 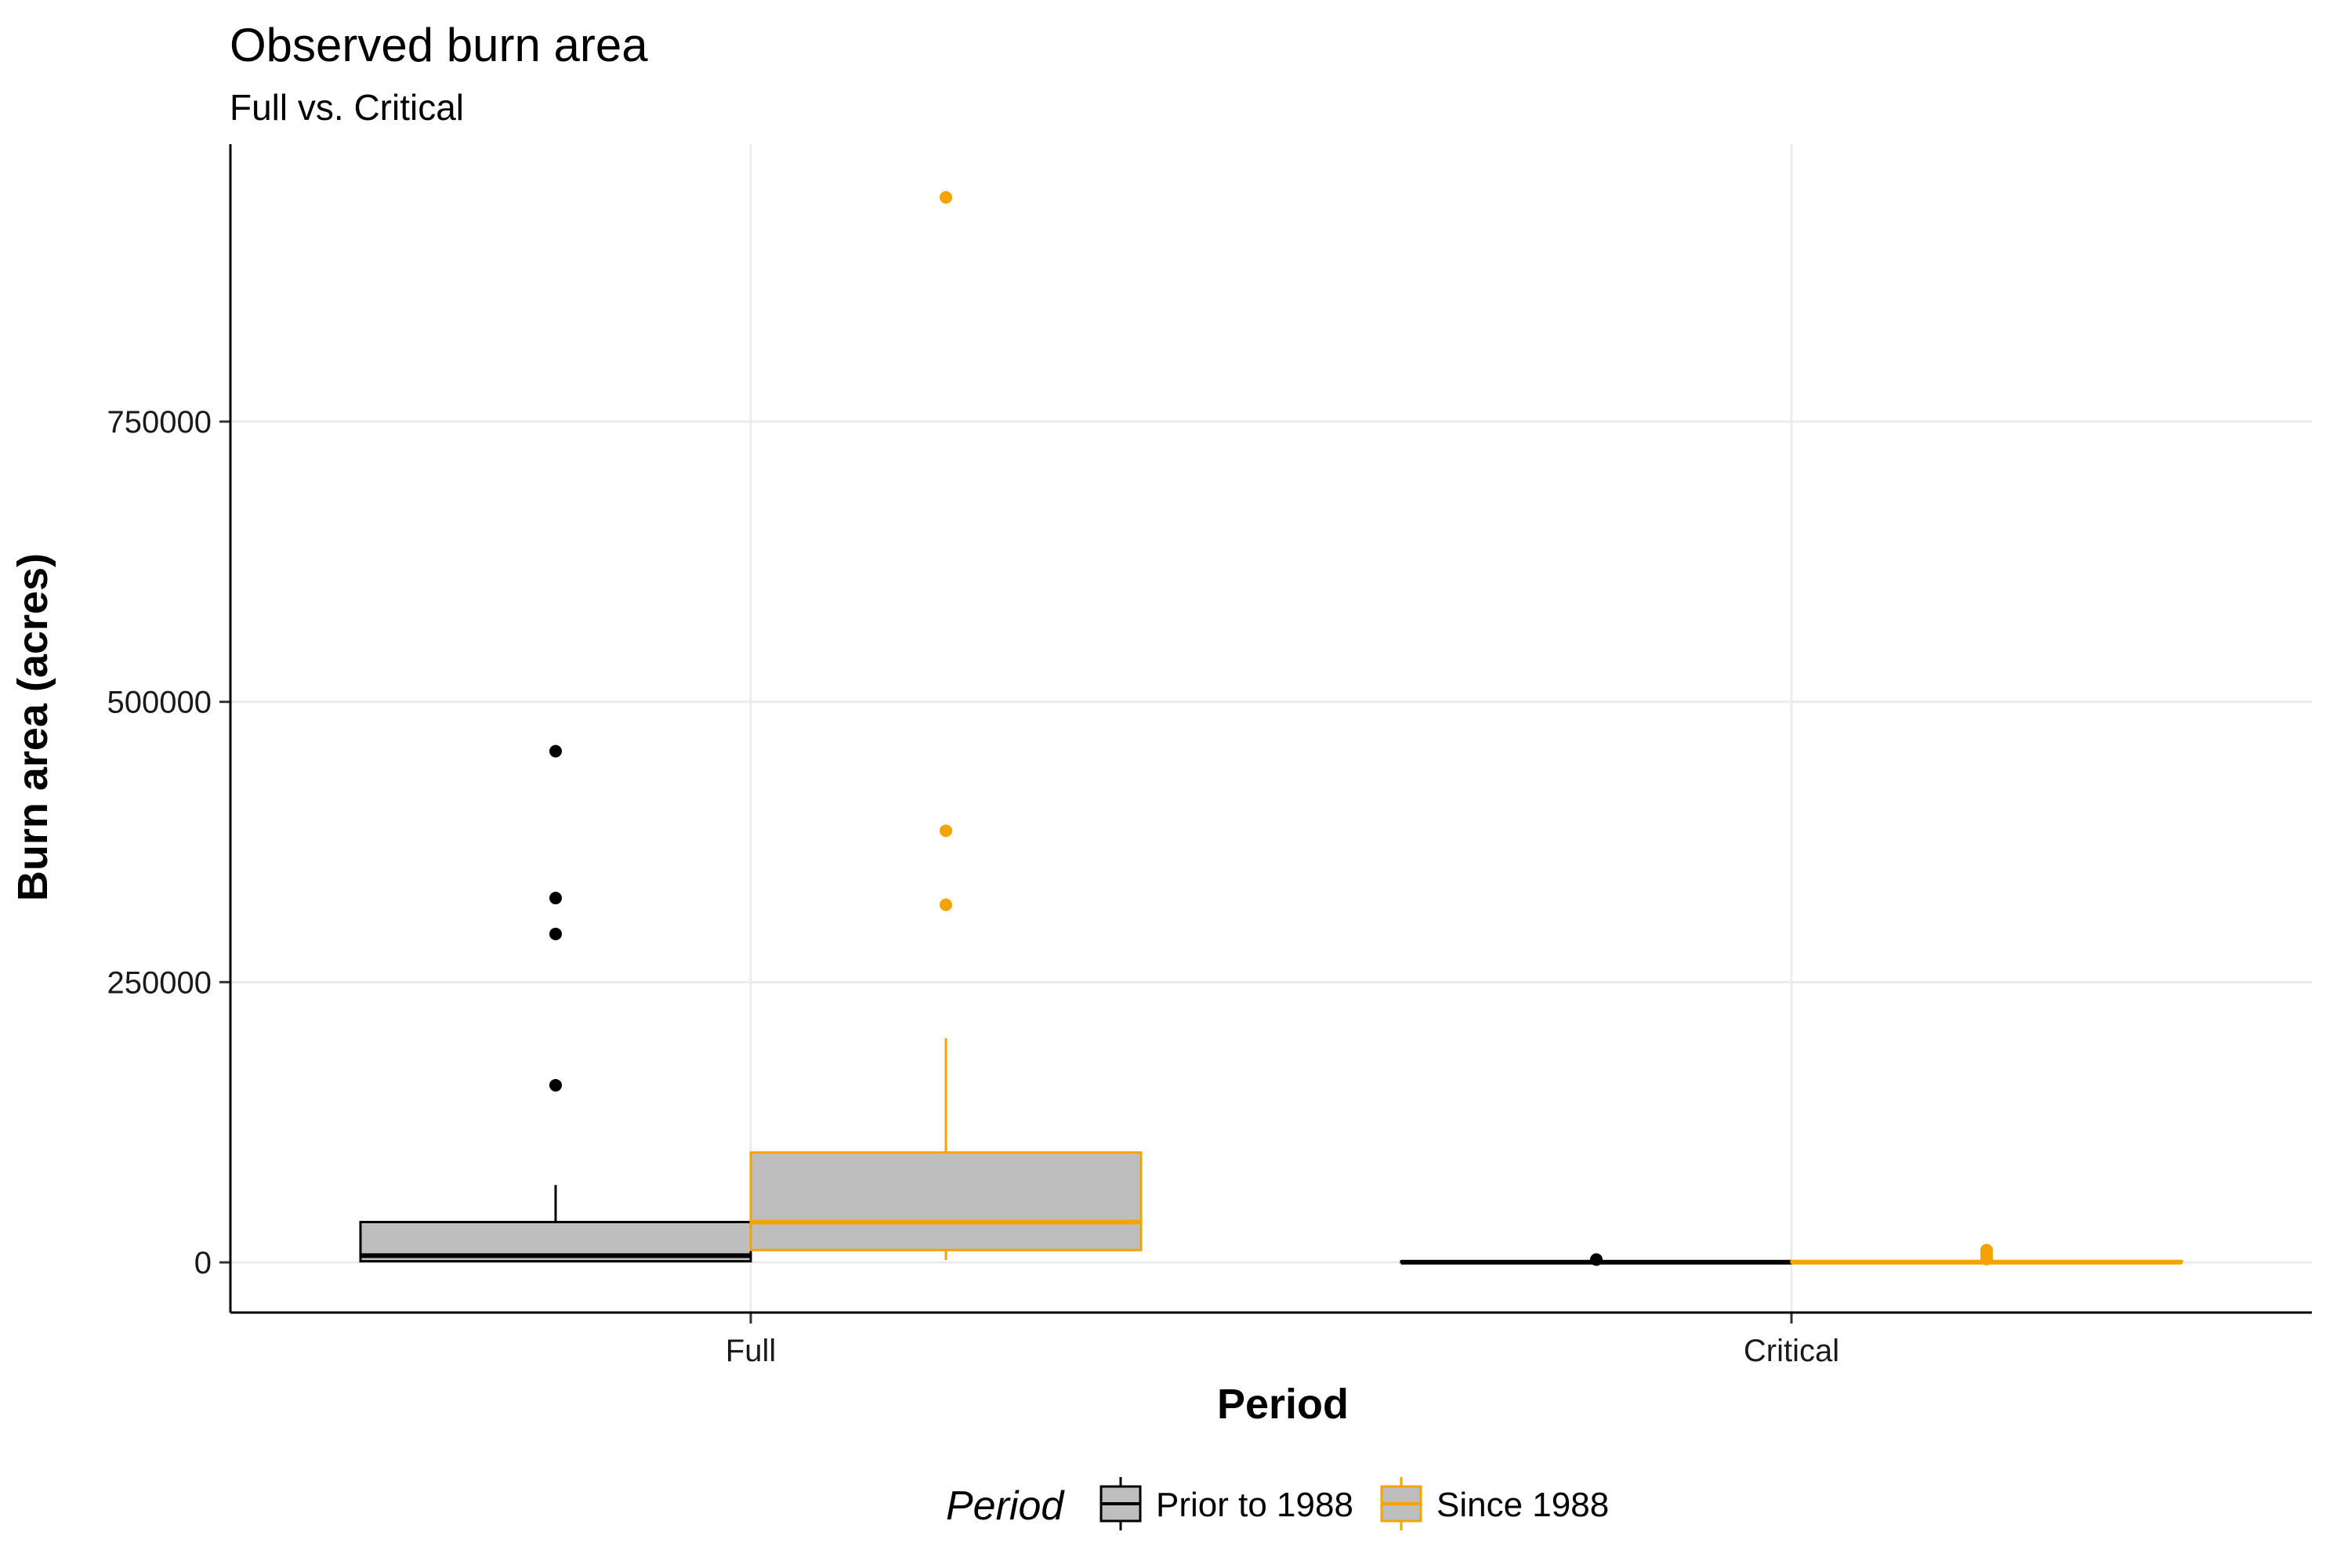 I want to click on y-tick-label: 0, so click(x=203, y=1263).